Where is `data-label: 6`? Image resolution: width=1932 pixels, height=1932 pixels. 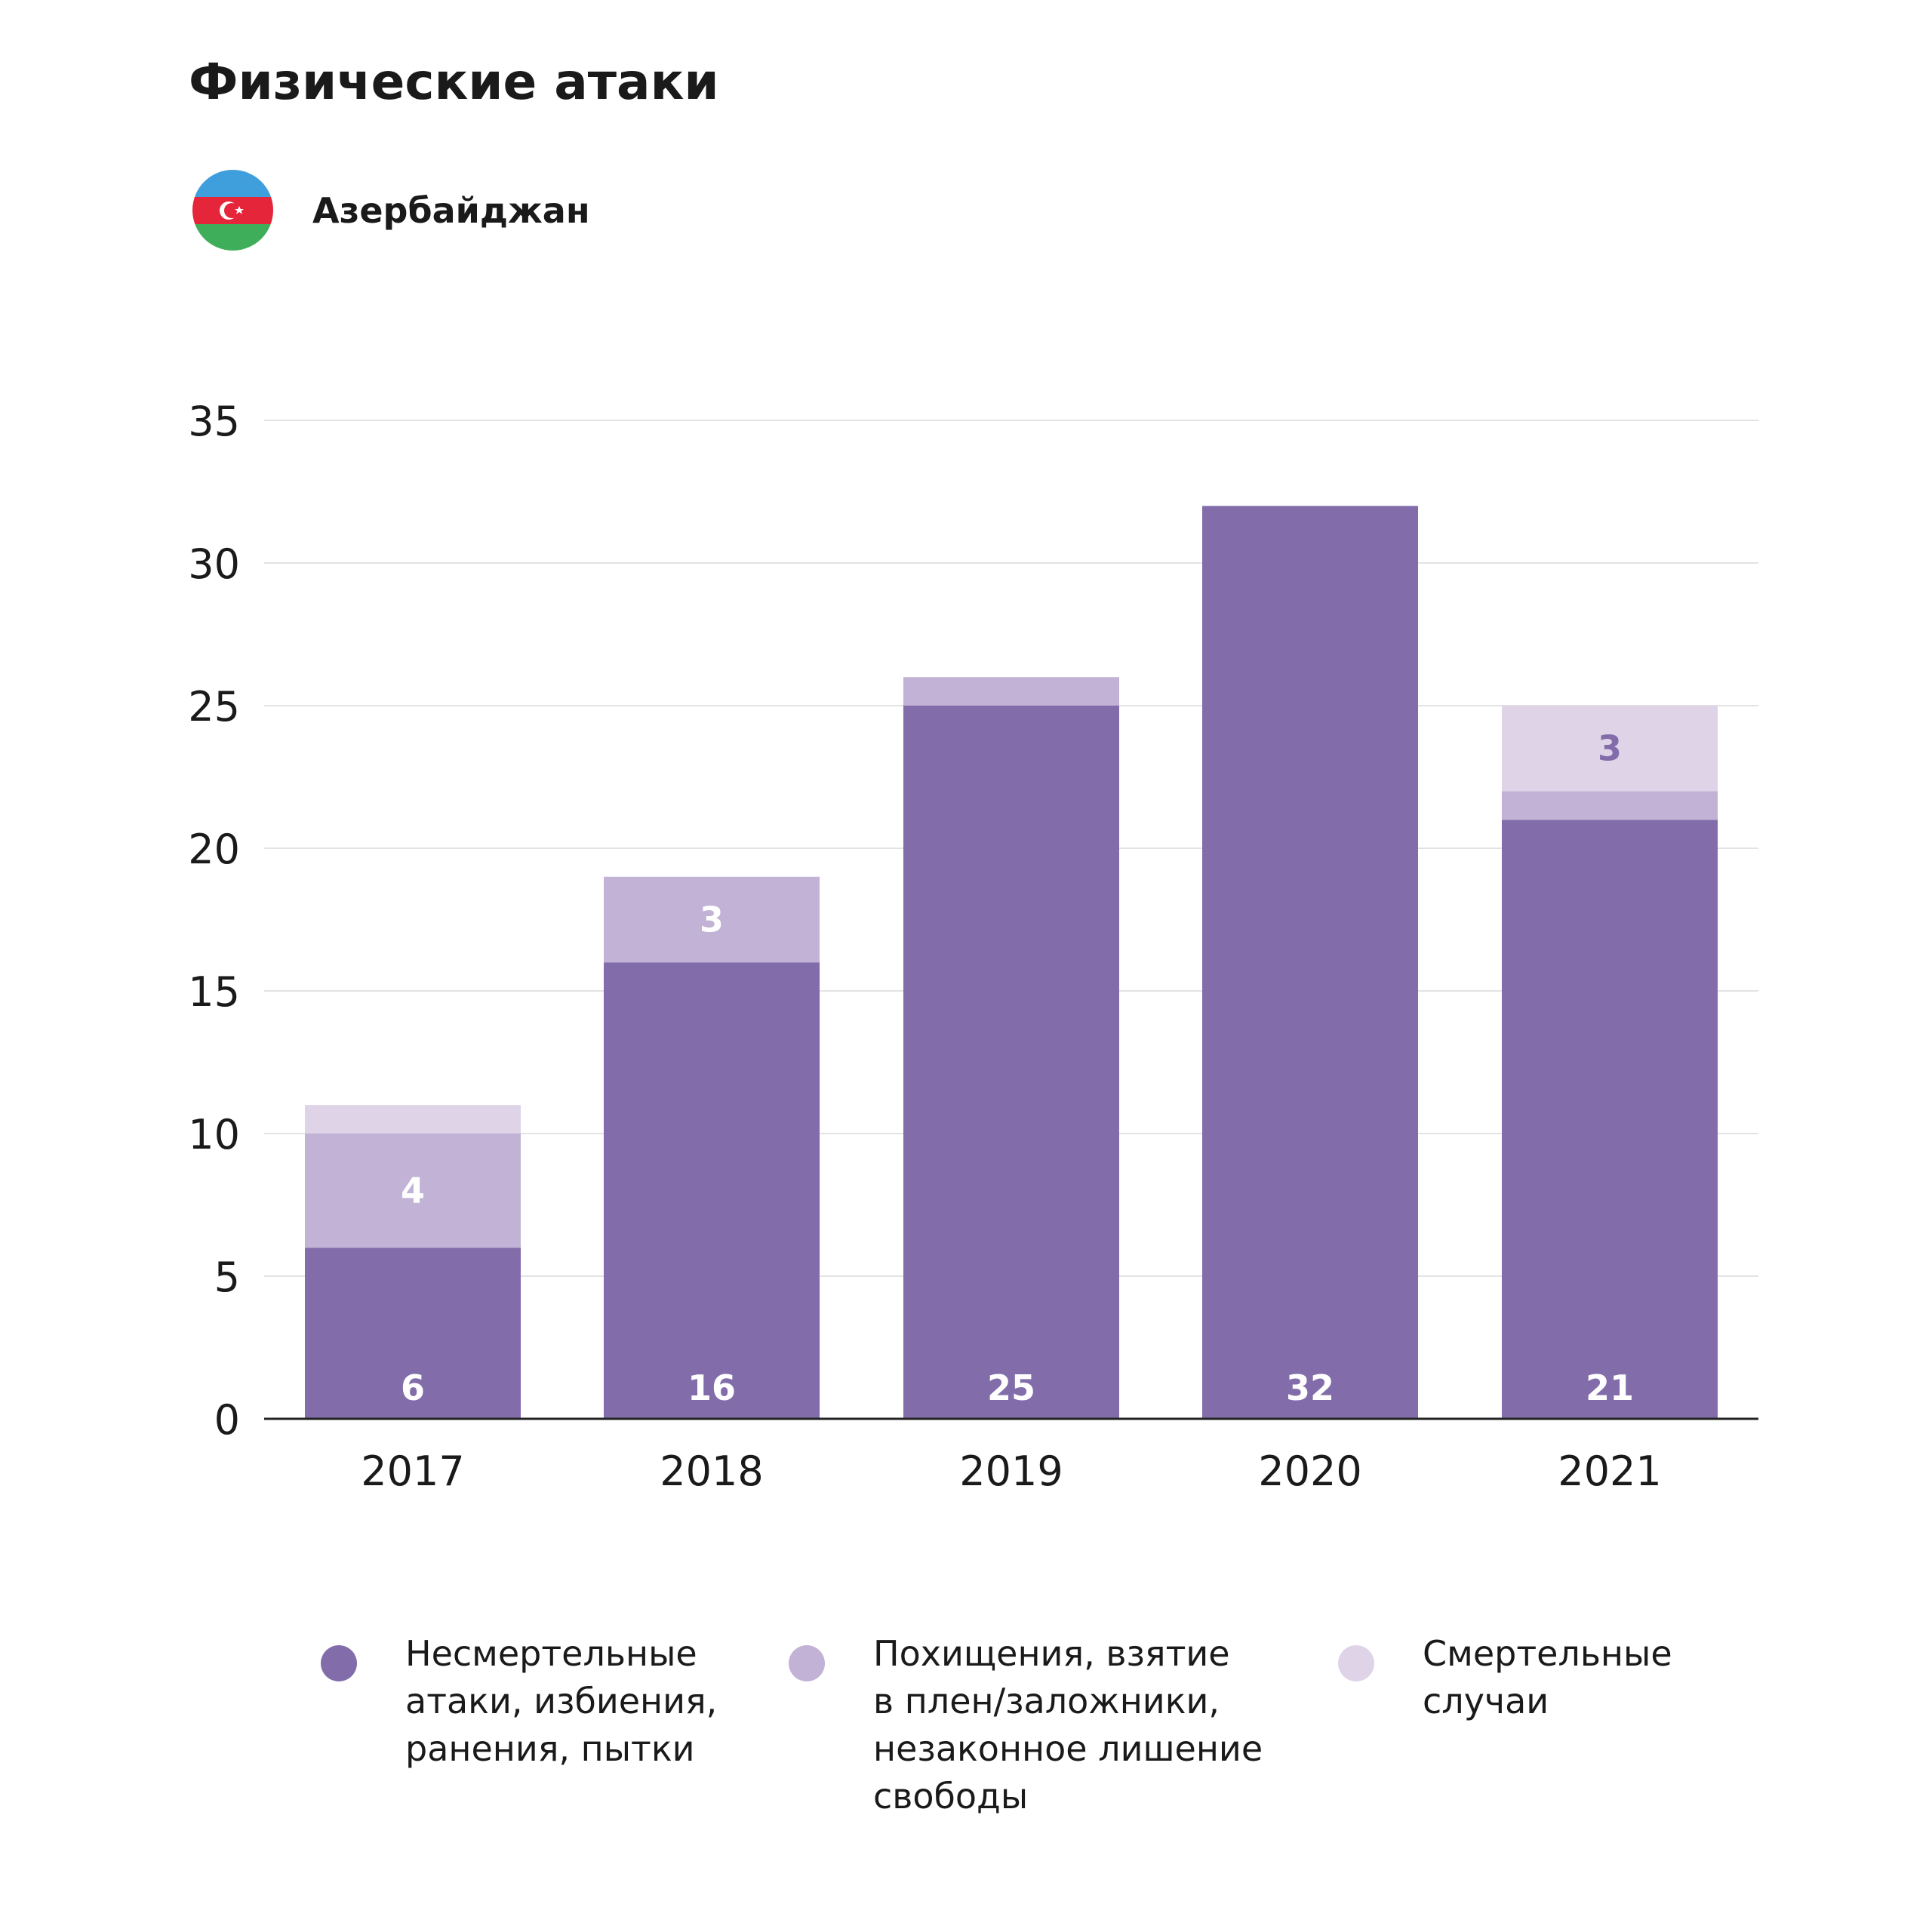
data-label: 6 is located at coordinates (413, 1387).